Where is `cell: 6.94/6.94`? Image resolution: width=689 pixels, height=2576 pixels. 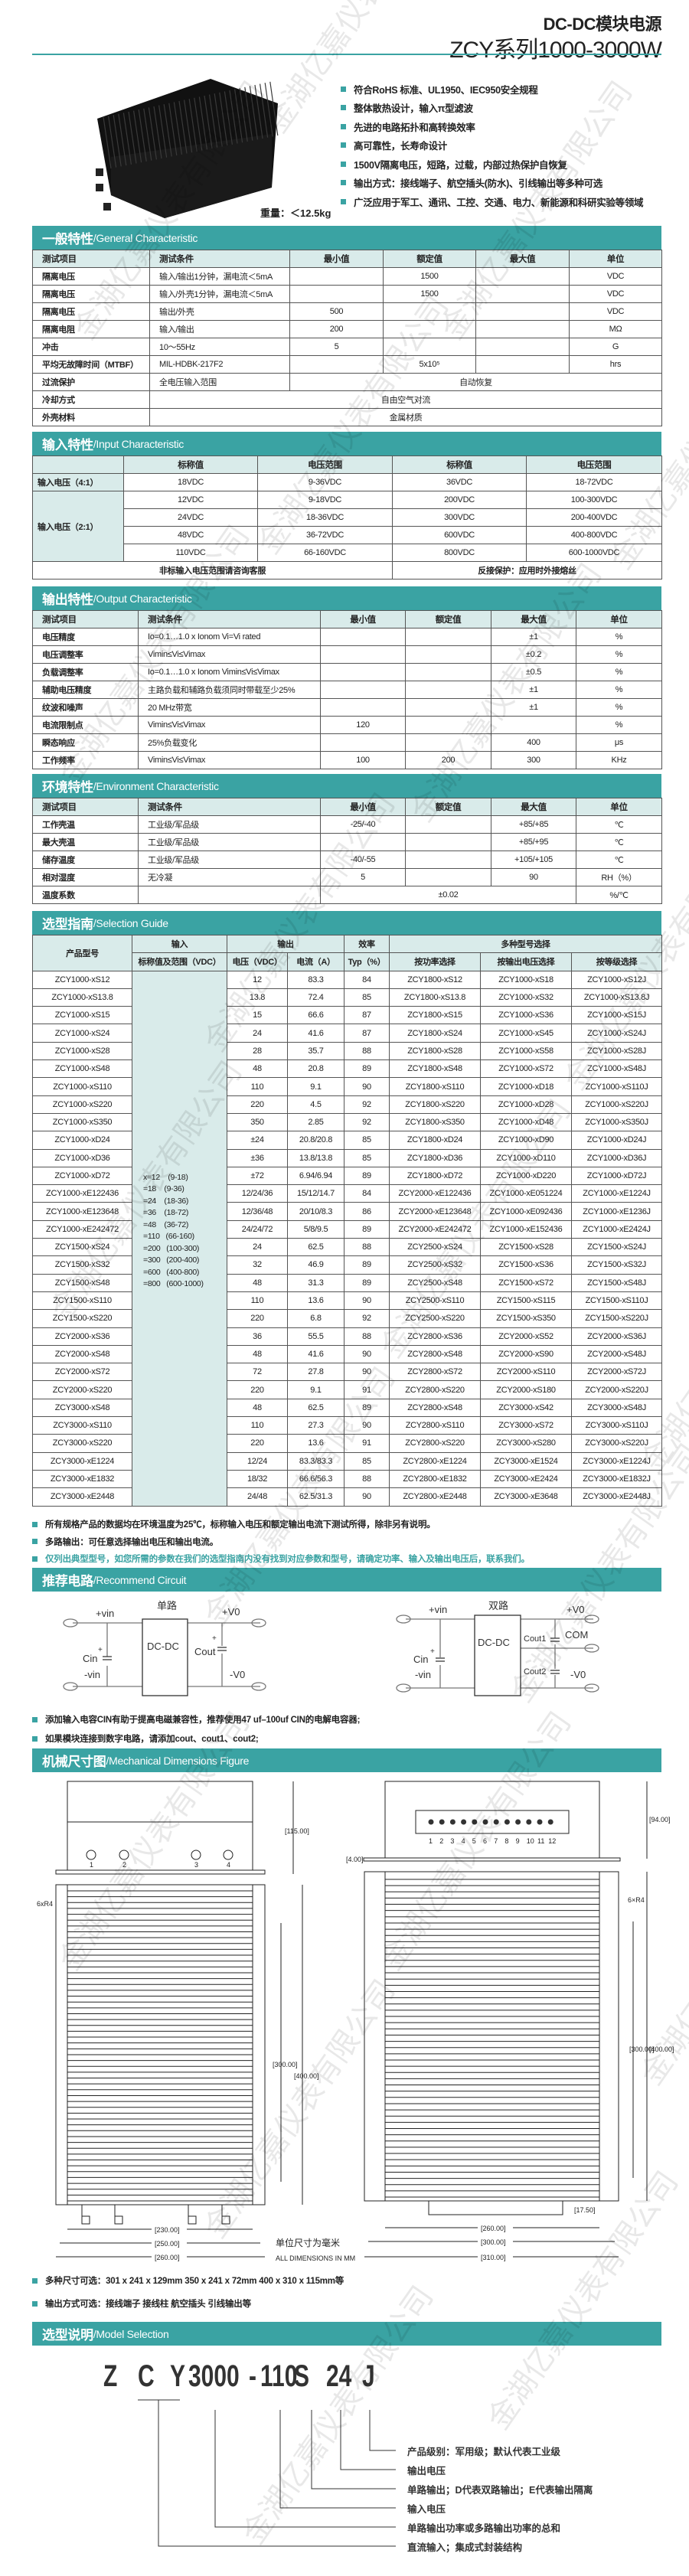
cell: 6.94/6.94 is located at coordinates (315, 1176).